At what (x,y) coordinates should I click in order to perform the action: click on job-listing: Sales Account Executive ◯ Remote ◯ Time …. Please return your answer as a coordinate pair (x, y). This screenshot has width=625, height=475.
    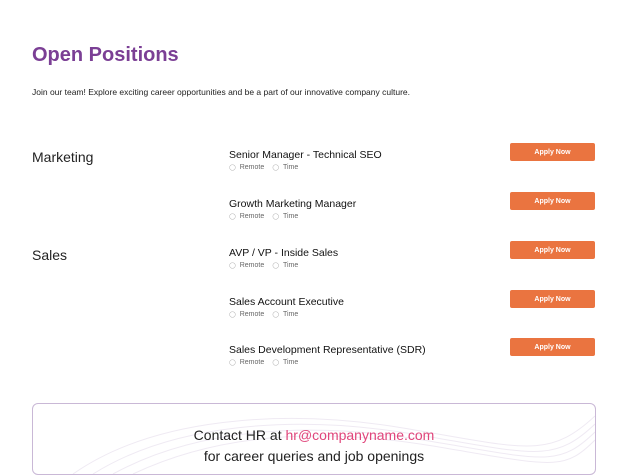
    Looking at the image, I should click on (412, 307).